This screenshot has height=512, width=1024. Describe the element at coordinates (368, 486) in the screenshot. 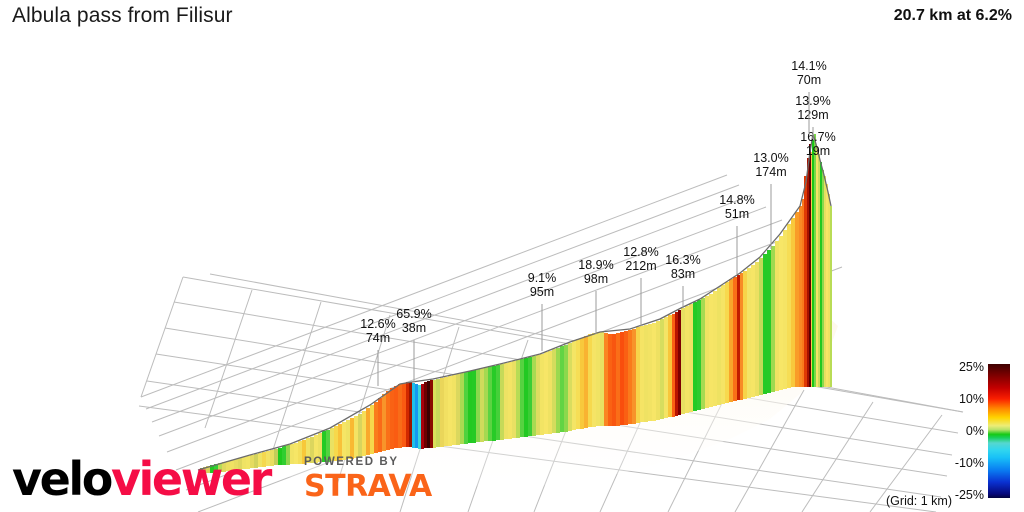

I see `strava-logo: STRAVA` at that location.